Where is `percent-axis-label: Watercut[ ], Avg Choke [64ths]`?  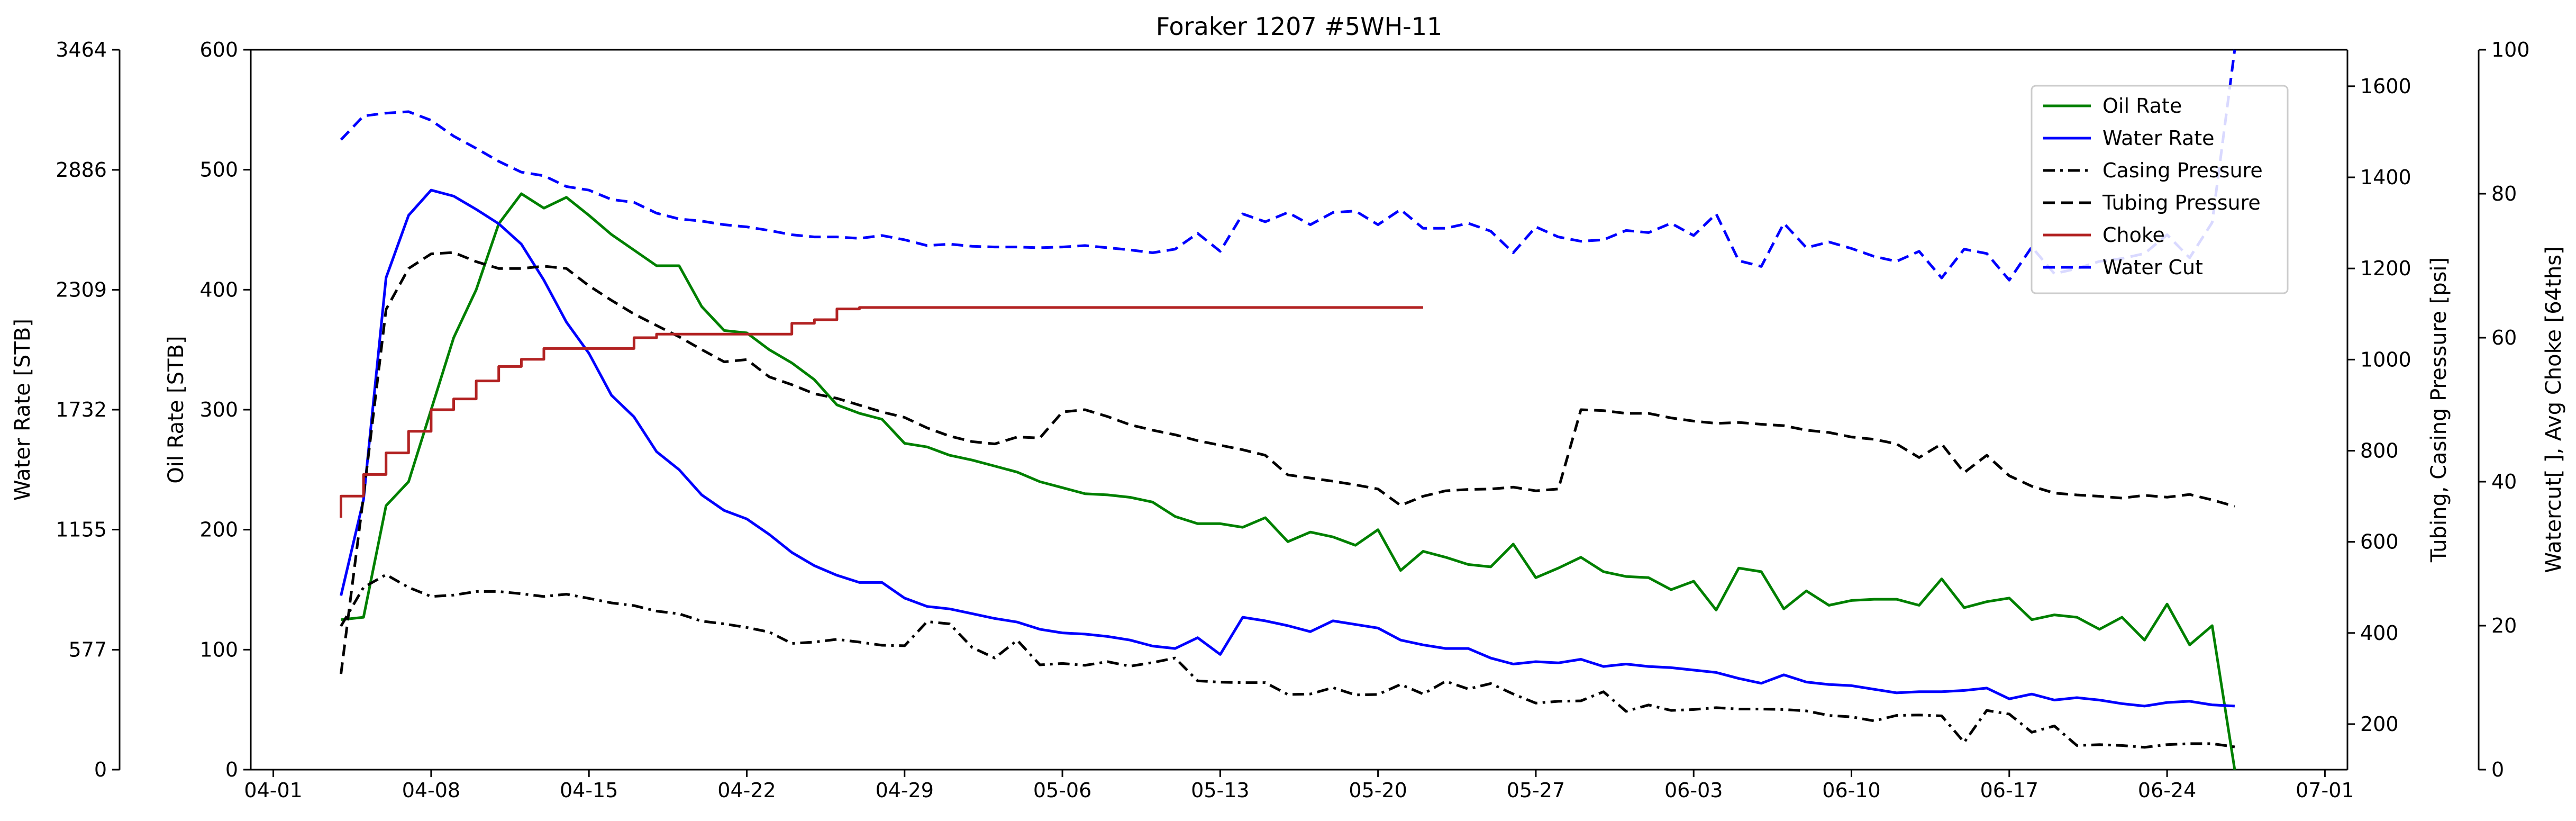 percent-axis-label: Watercut[ ], Avg Choke [64ths] is located at coordinates (2554, 409).